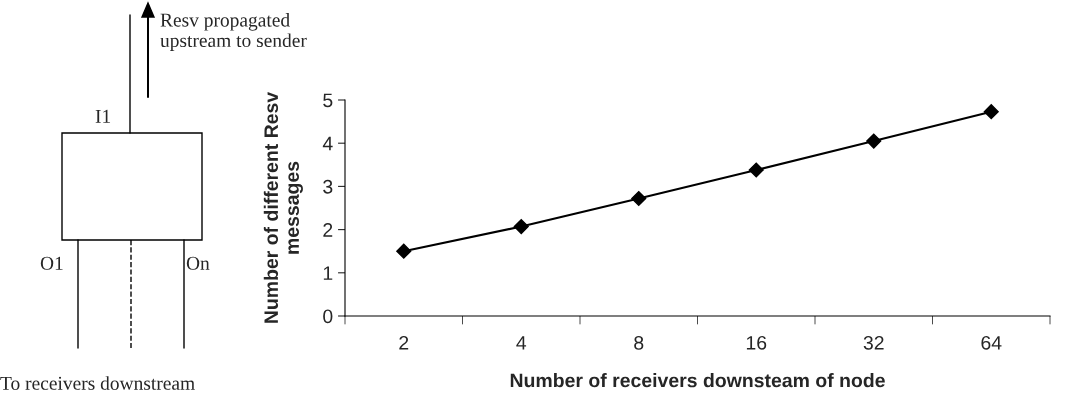  Describe the element at coordinates (327, 143) in the screenshot. I see `y-tick-label: 4` at that location.